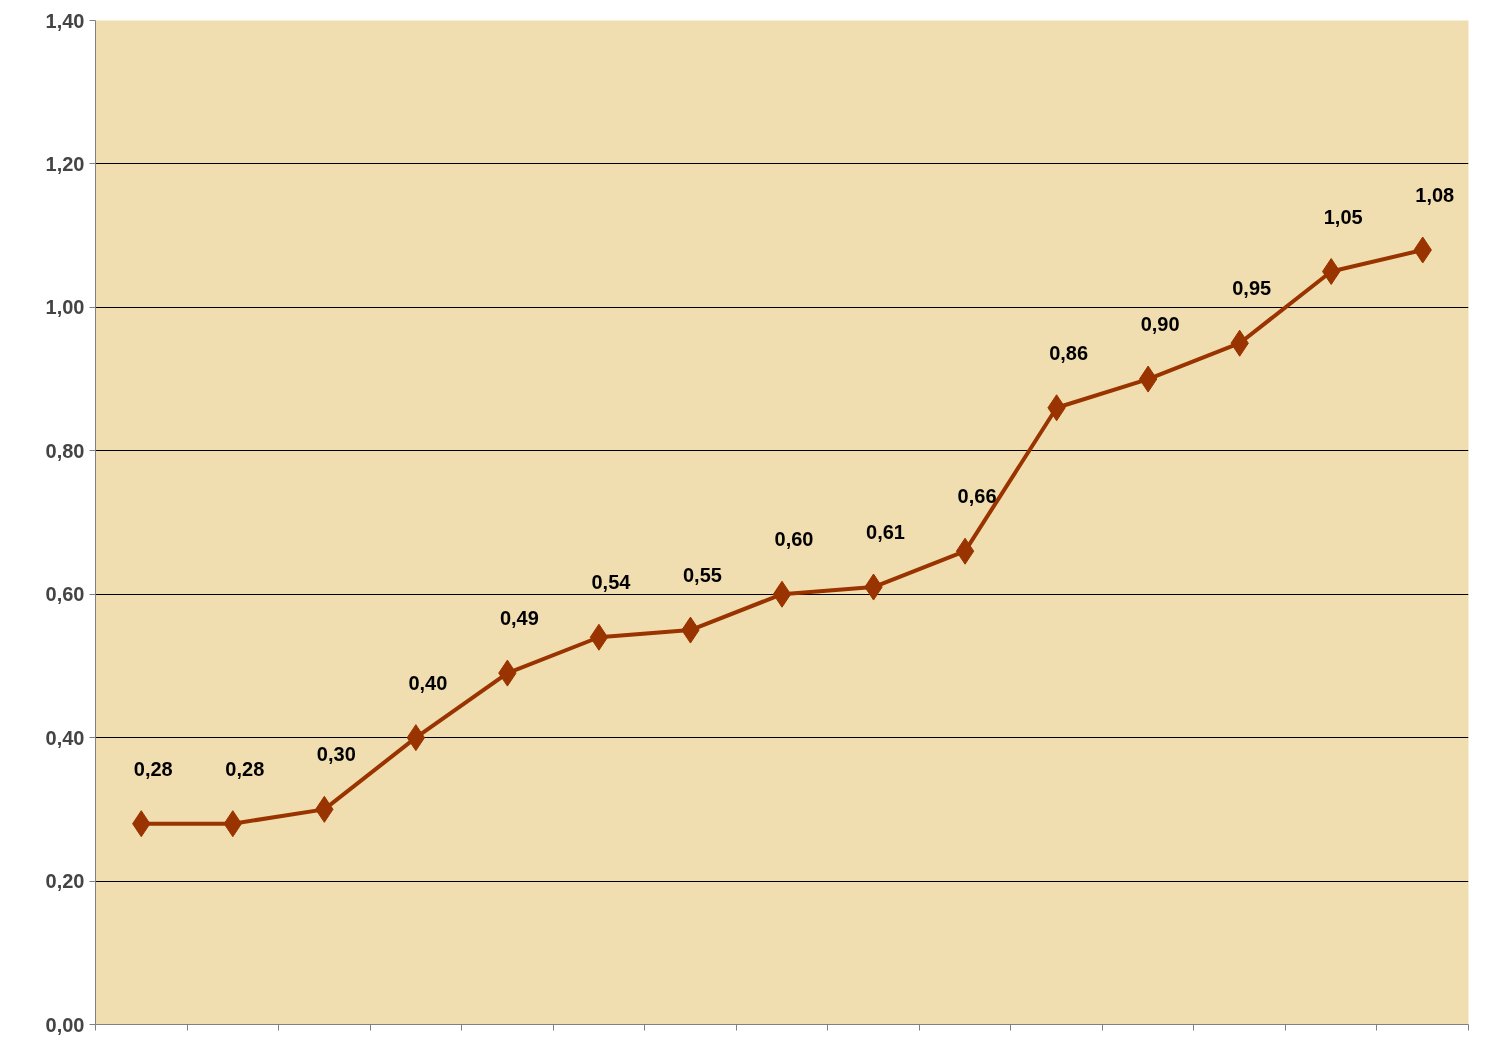  I want to click on data-label: 0,49, so click(519, 618).